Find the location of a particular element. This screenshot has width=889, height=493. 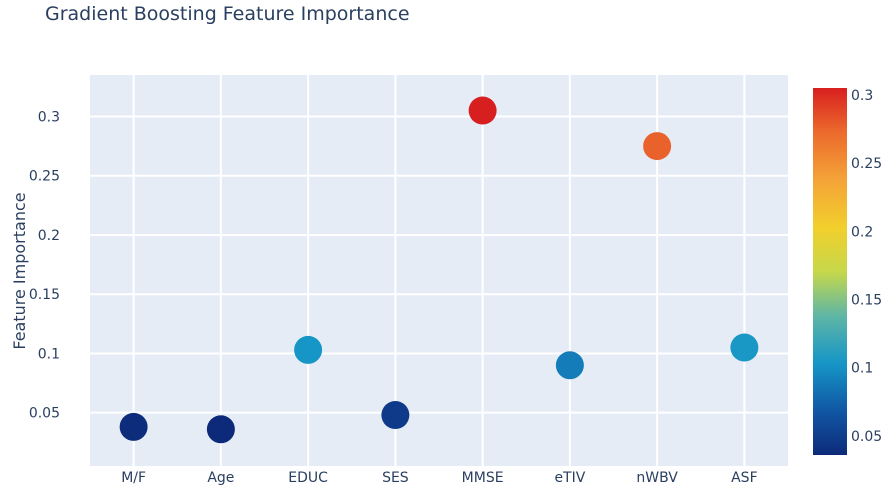

x-tick-label: EDUC is located at coordinates (308, 478).